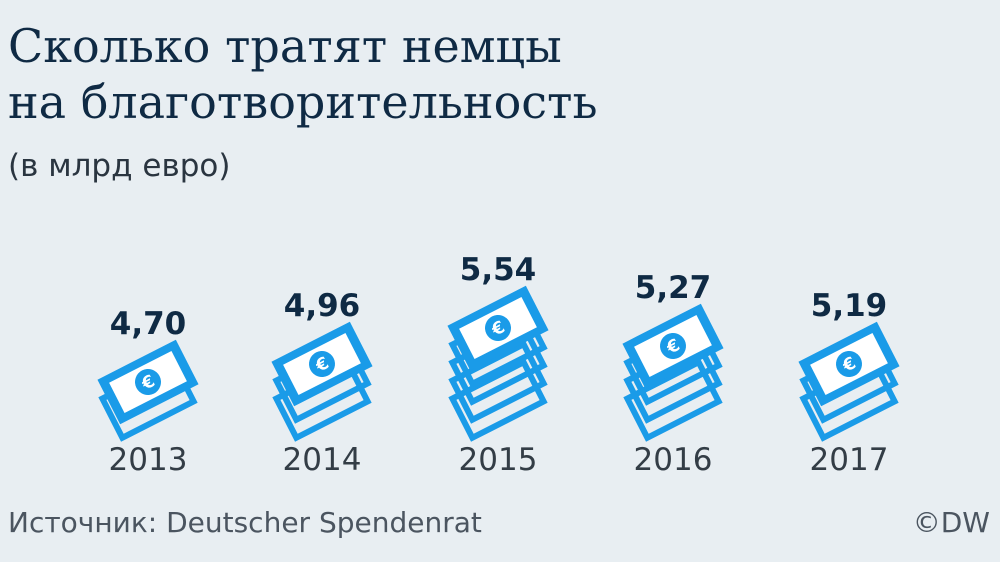 The image size is (1000, 562). I want to click on banknote-stack-2015: €, so click(498, 363).